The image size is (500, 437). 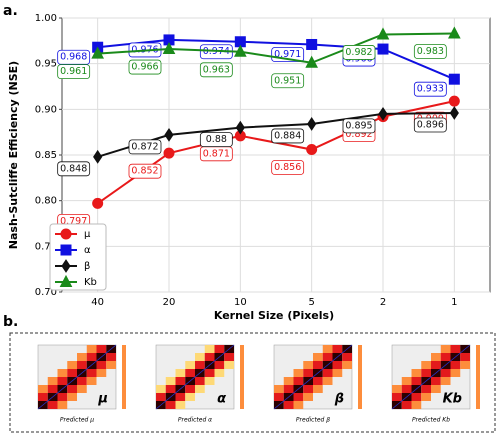 I want to click on legend-box, so click(x=78, y=257).